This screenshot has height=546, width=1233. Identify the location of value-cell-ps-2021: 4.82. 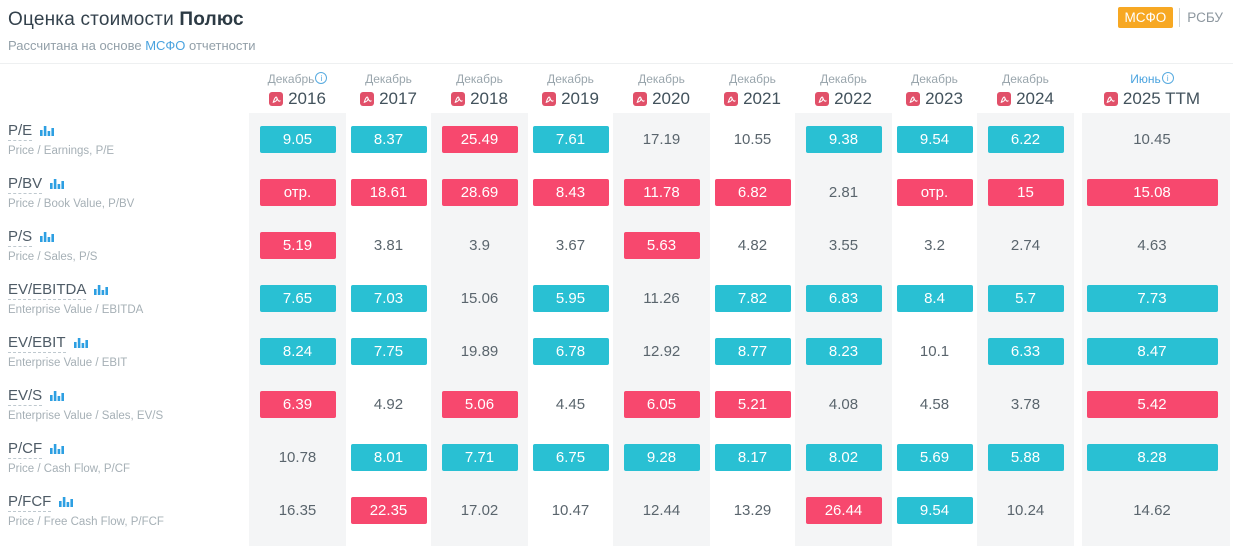
(752, 245).